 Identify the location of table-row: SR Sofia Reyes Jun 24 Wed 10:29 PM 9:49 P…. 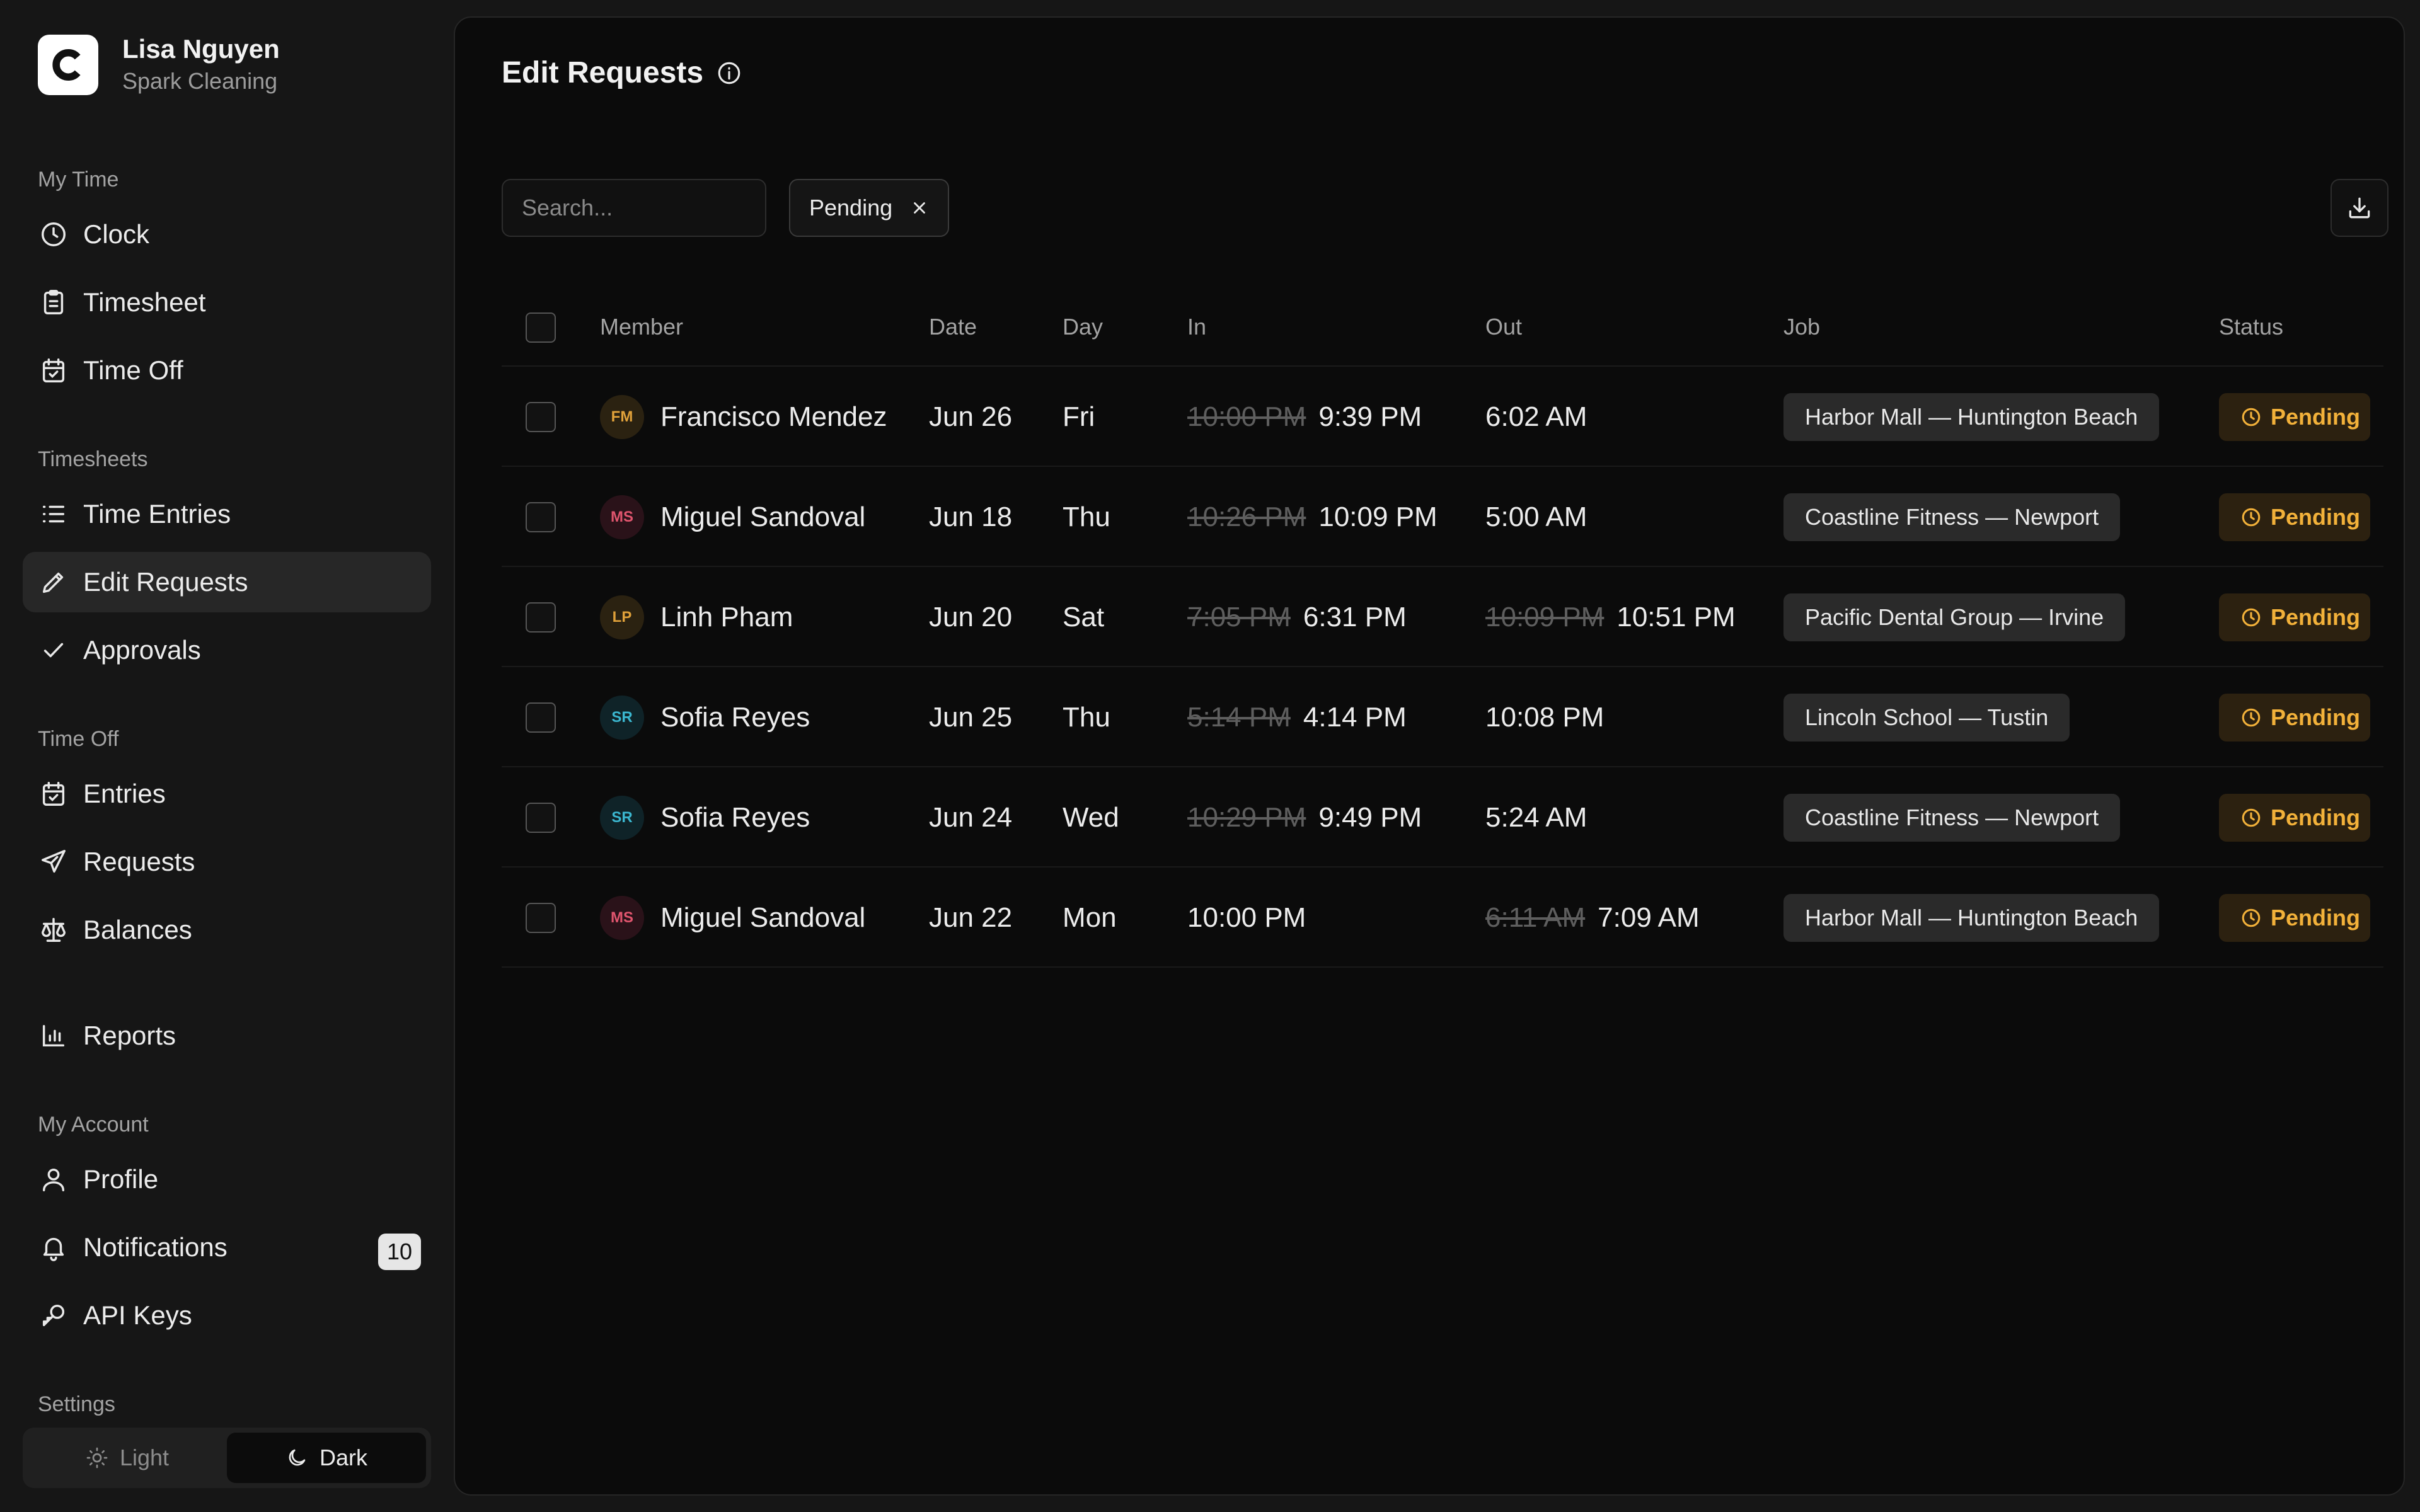
(1442, 817).